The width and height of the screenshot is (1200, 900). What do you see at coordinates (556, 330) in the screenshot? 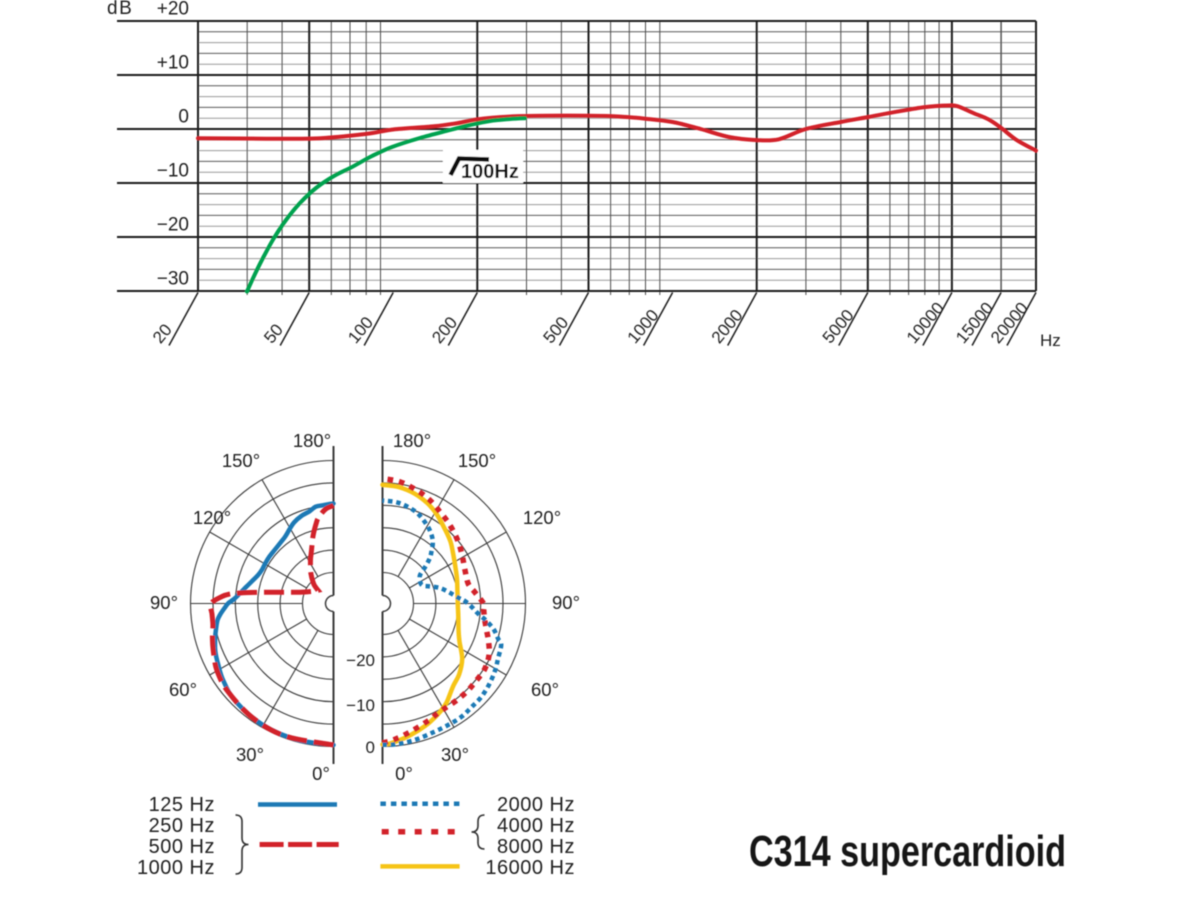
I see `svg-text: 500` at bounding box center [556, 330].